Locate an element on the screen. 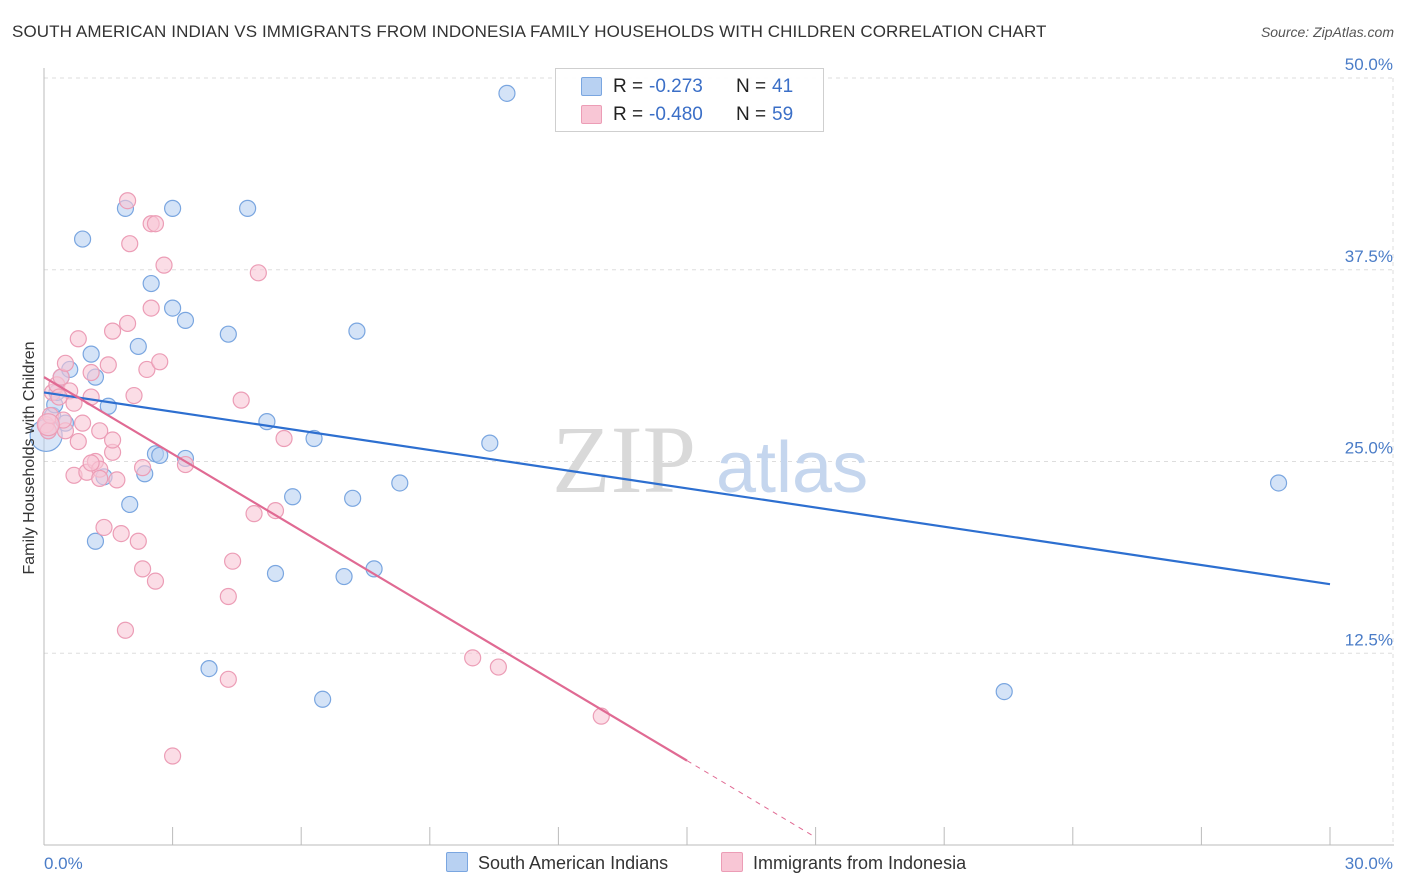  legend-r-value: -0.273 is located at coordinates (676, 86).